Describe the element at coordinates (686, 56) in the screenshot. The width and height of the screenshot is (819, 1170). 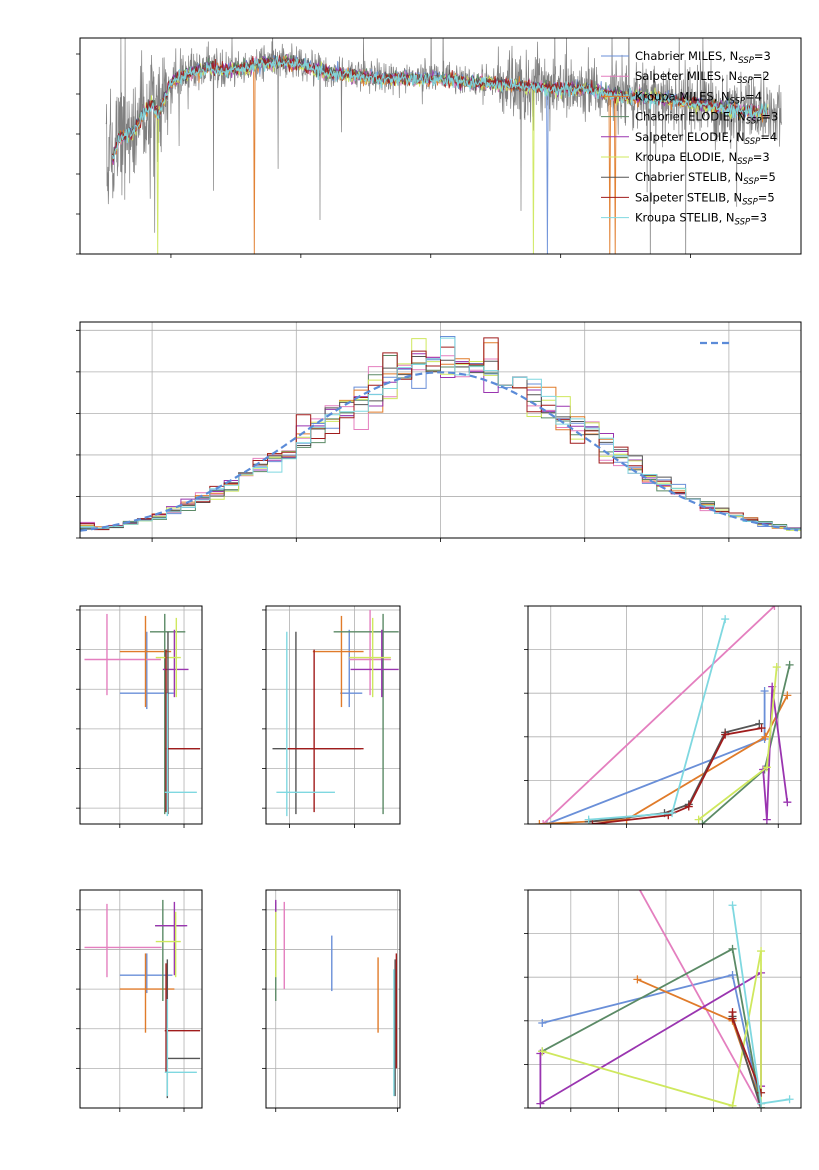
I see `legend-text: Chabrier MILES, N` at that location.